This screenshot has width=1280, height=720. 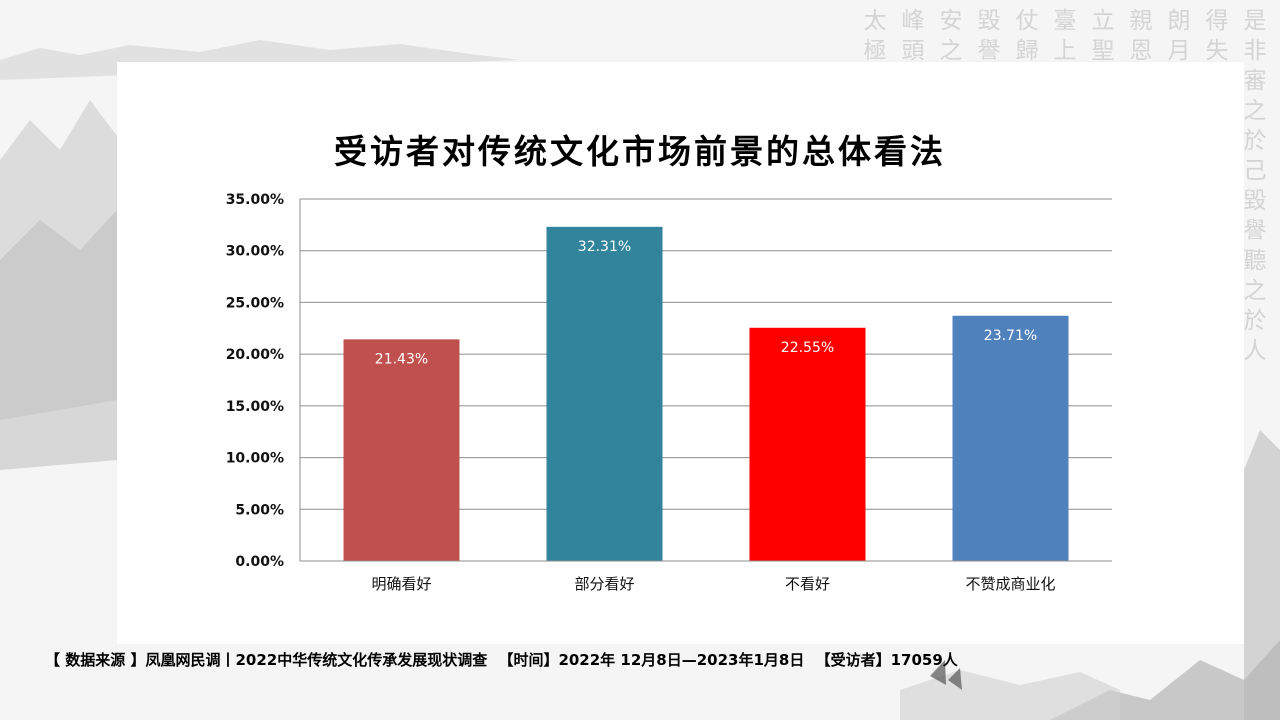 I want to click on calligraphy-column: 安之, so click(x=951, y=36).